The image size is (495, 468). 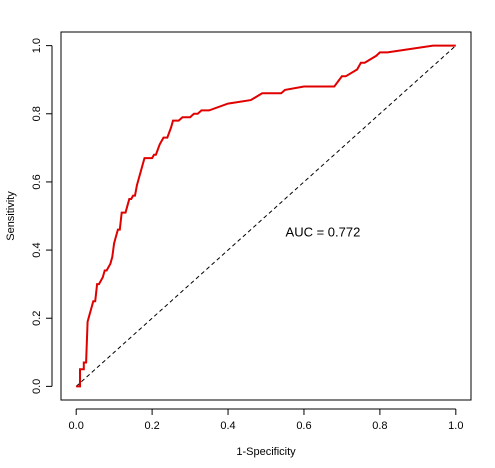 What do you see at coordinates (303, 426) in the screenshot?
I see `x-tick-label: 0.6` at bounding box center [303, 426].